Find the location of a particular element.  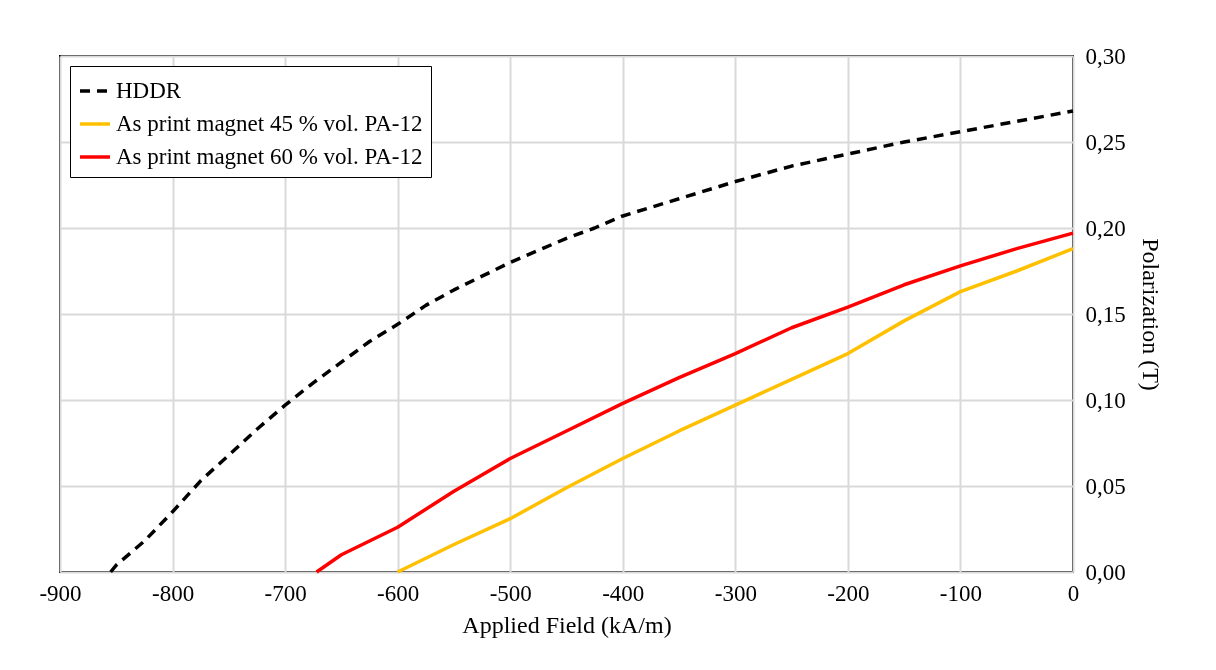

x-tick-label: -100 is located at coordinates (961, 593).